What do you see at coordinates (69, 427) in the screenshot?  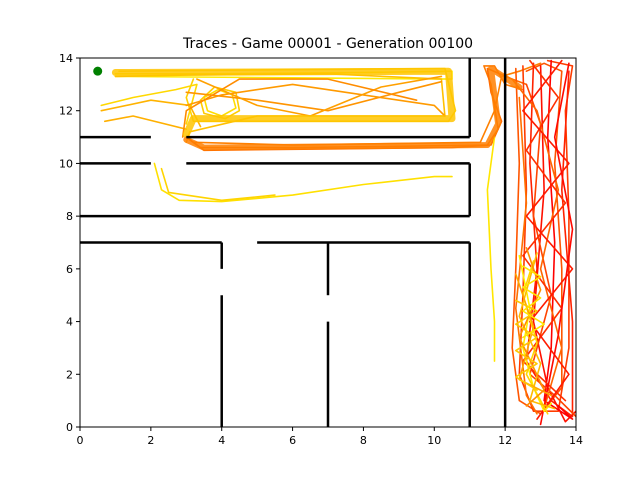 I see `y-tick-label: 0` at bounding box center [69, 427].